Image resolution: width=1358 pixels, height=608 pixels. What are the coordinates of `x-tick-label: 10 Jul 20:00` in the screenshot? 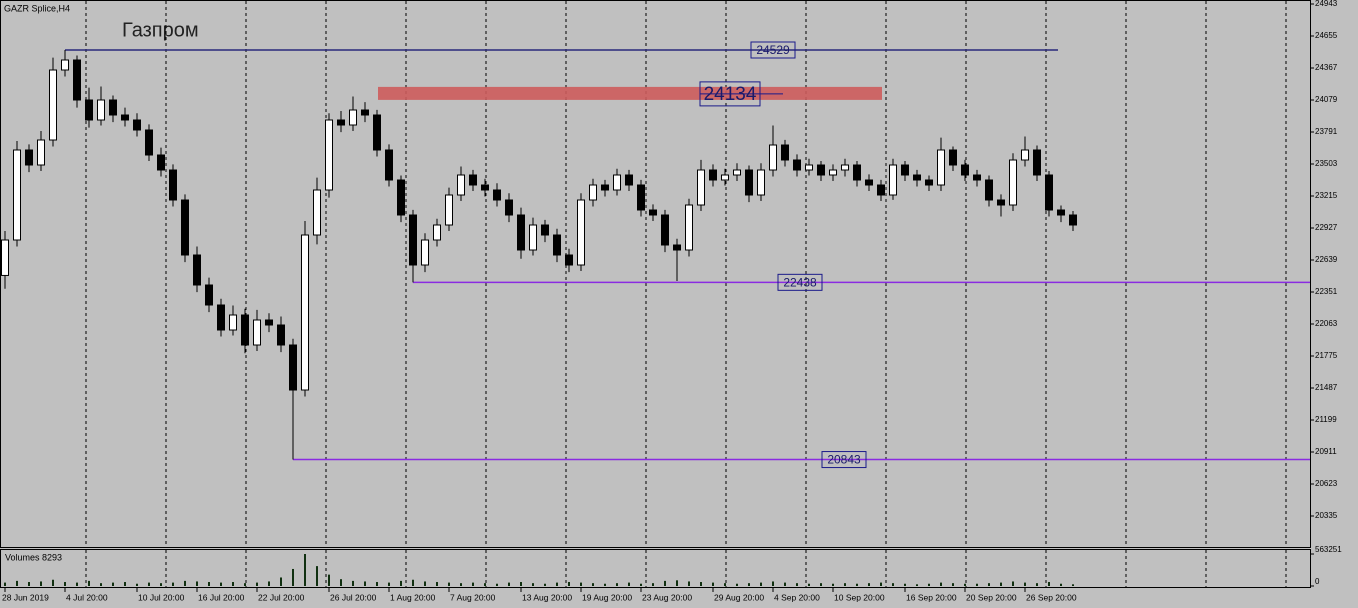 It's located at (161, 597).